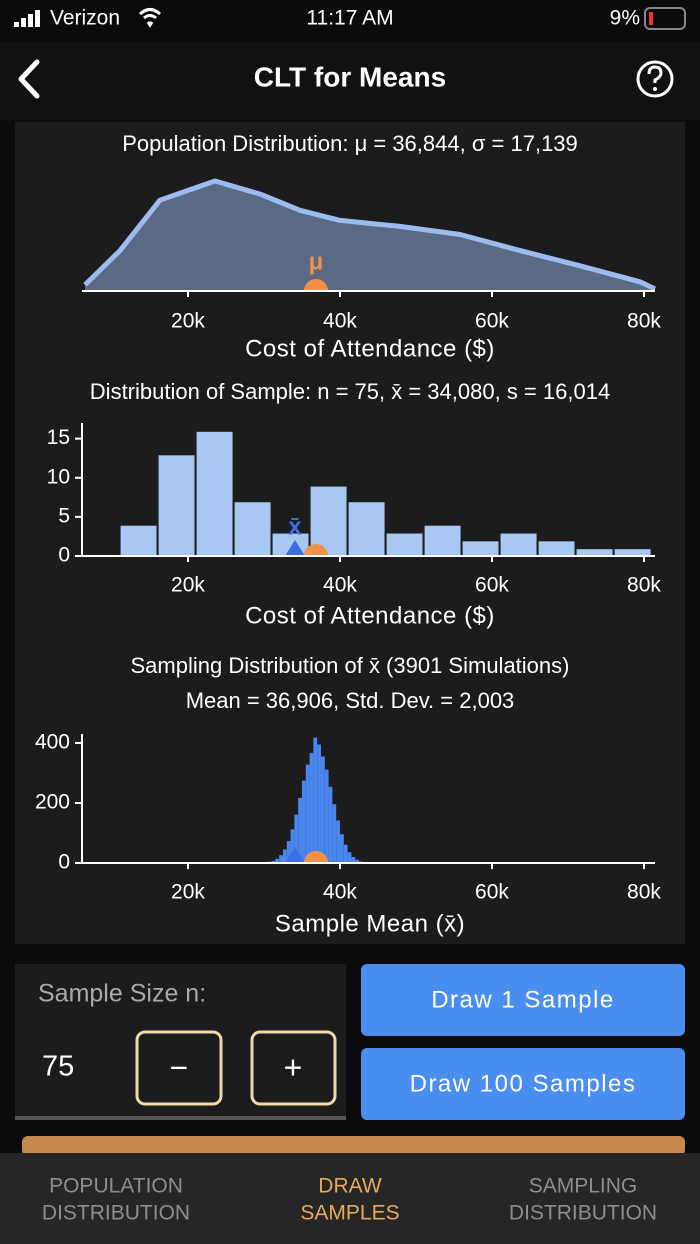 The height and width of the screenshot is (1244, 700). Describe the element at coordinates (350, 700) in the screenshot. I see `chart-subtitle: Mean = 36,906, Std. Dev. = 2,003` at that location.